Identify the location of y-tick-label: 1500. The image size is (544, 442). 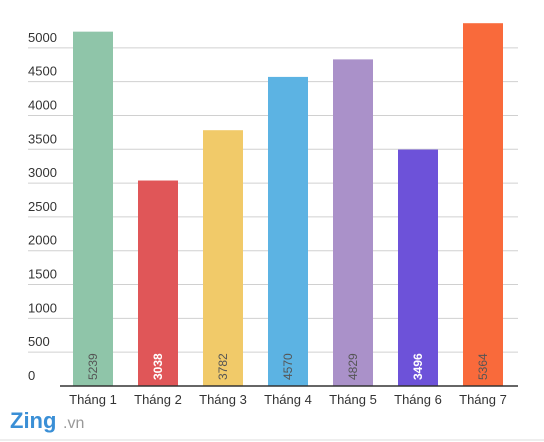
(42, 274).